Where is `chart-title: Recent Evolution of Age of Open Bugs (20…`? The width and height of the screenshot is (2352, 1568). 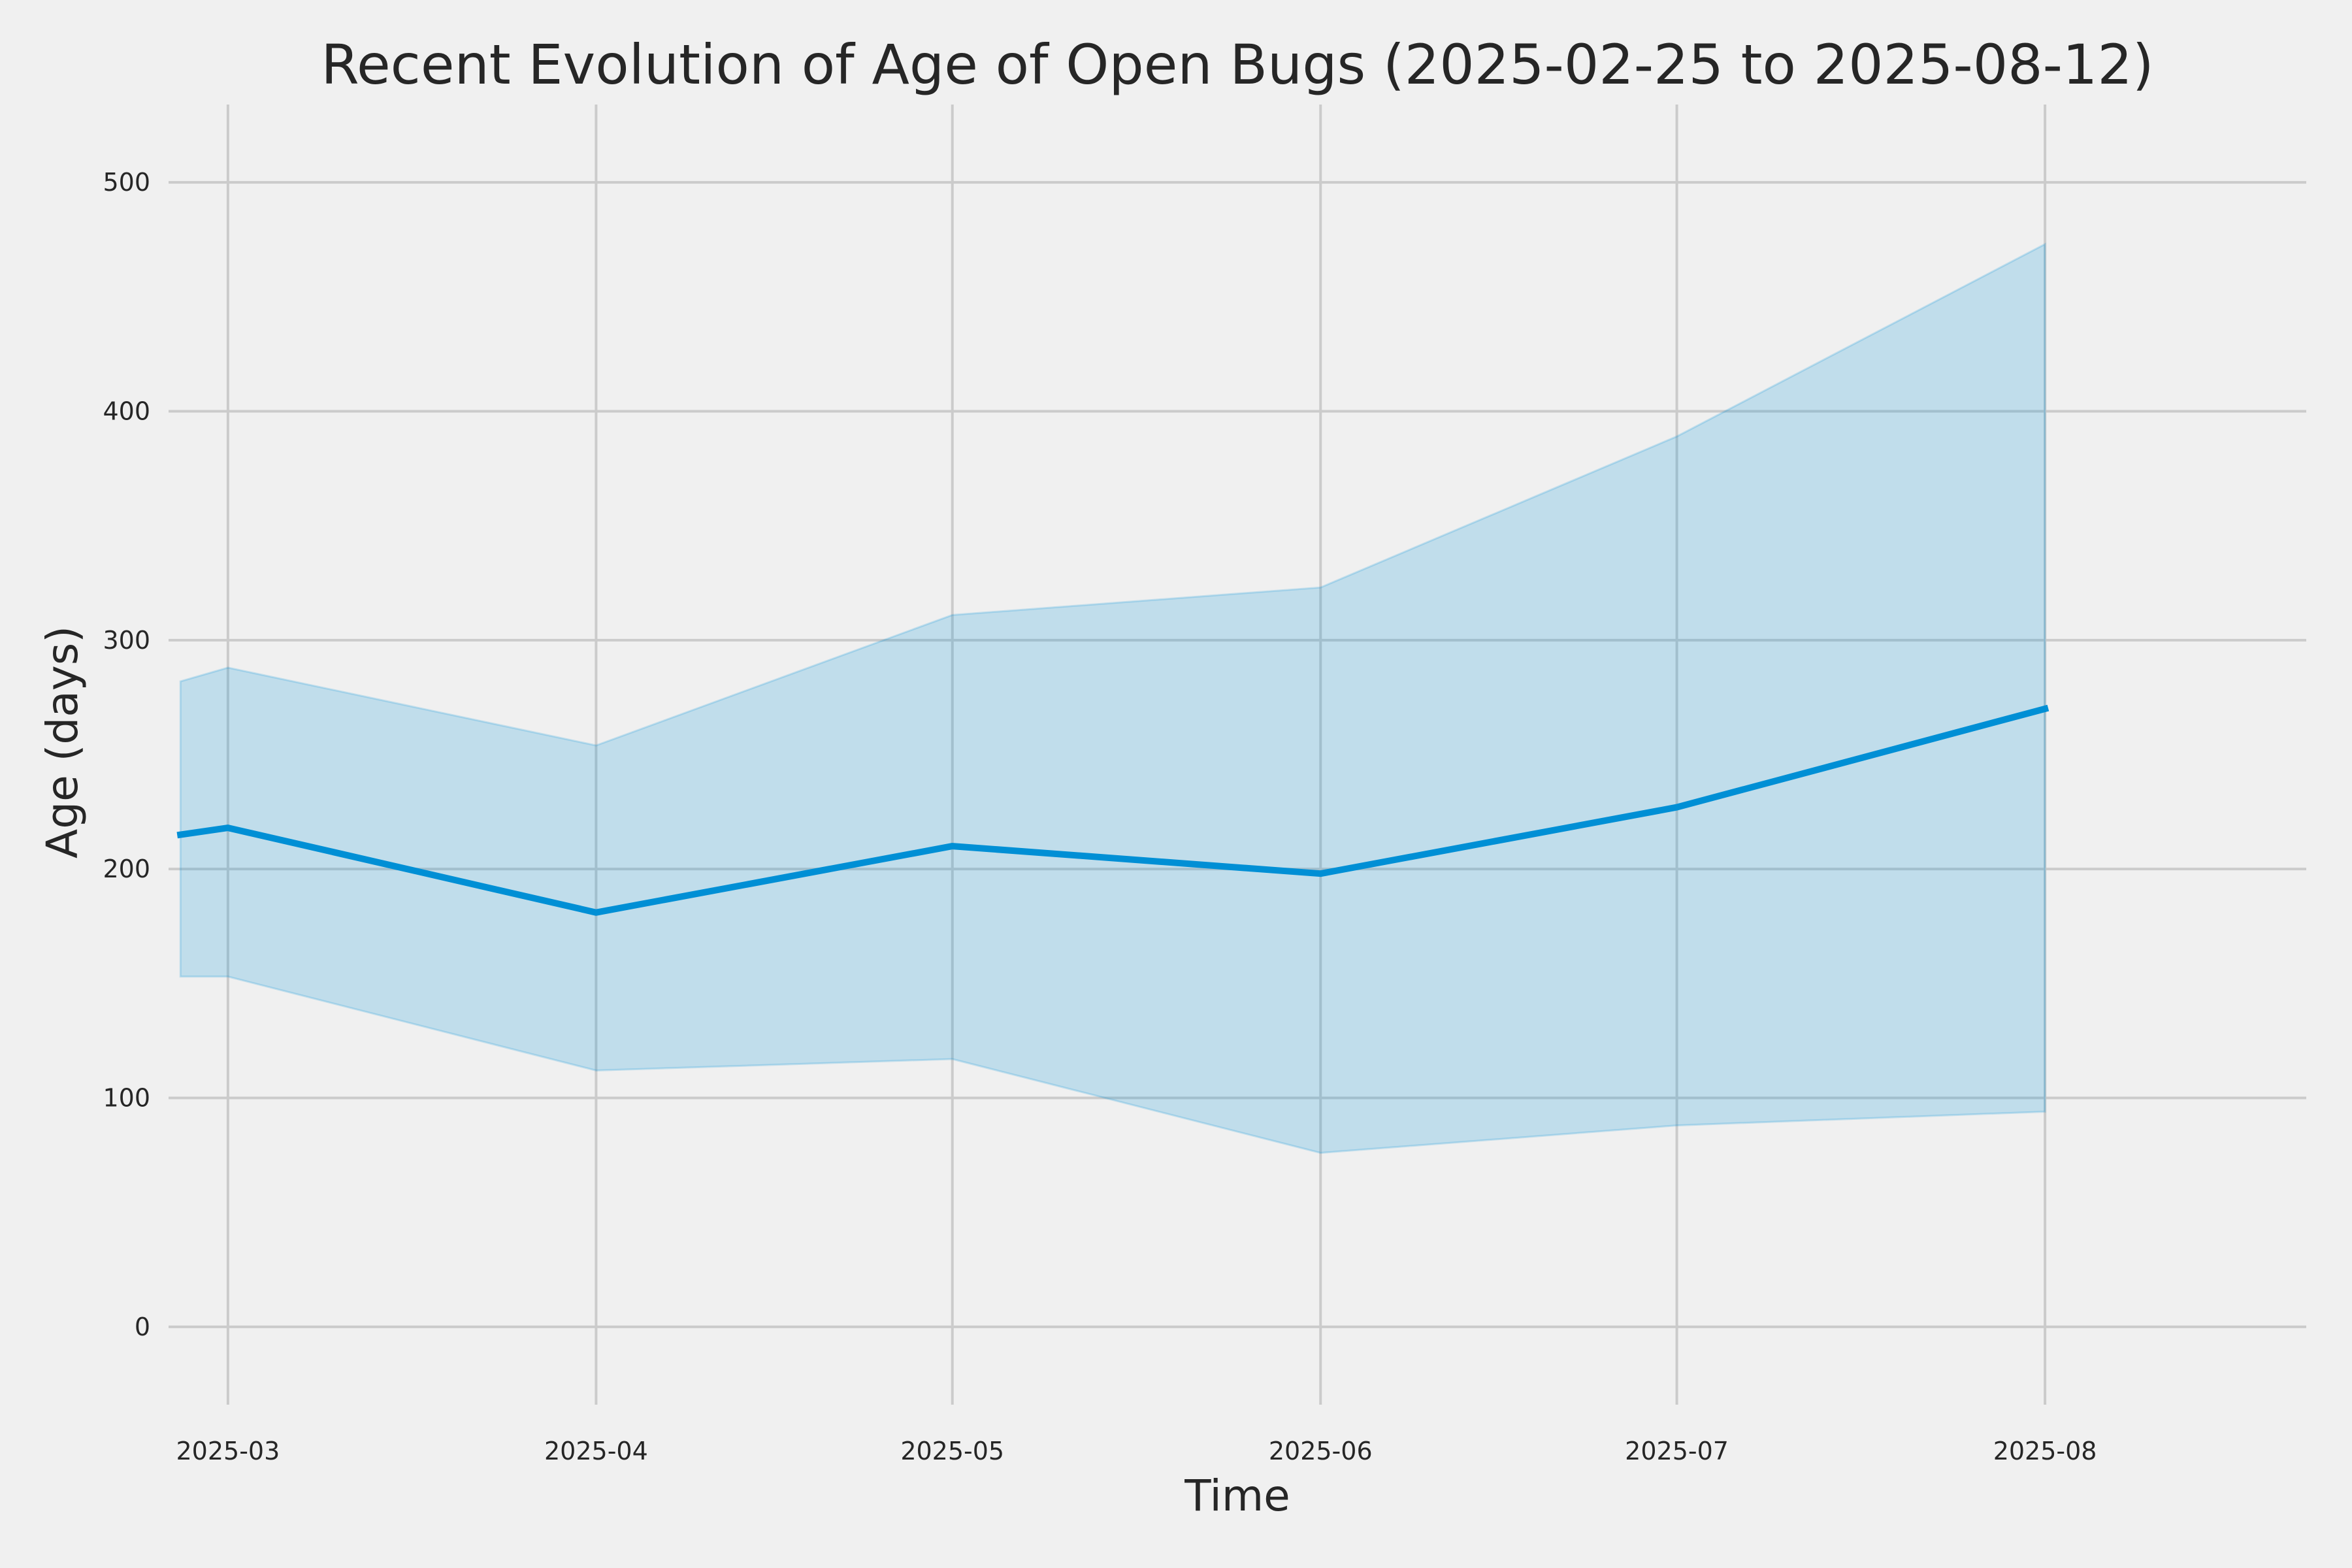 chart-title: Recent Evolution of Age of Open Bugs (20… is located at coordinates (1237, 65).